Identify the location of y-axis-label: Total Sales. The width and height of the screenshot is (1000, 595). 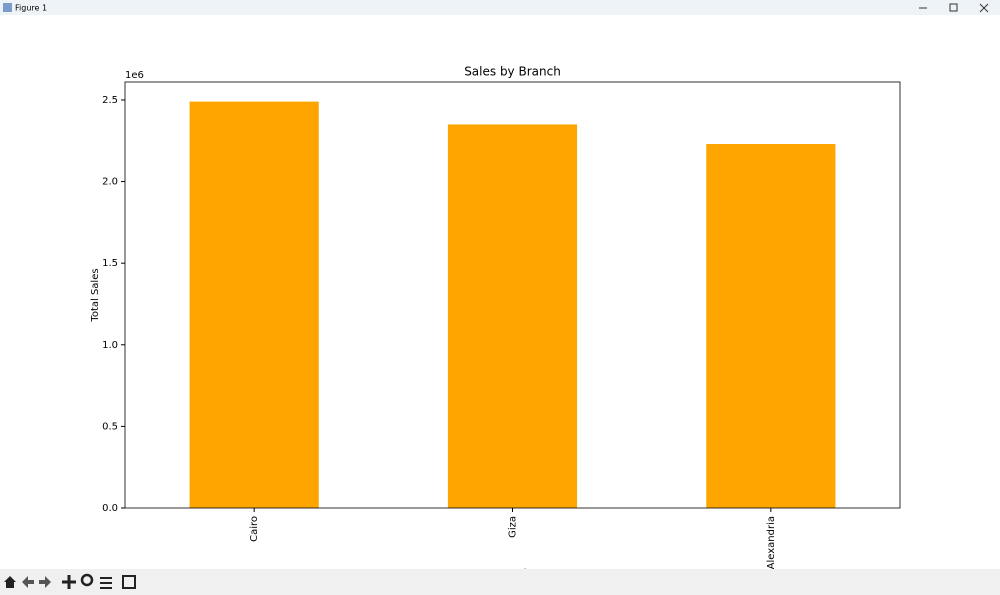
(95, 295).